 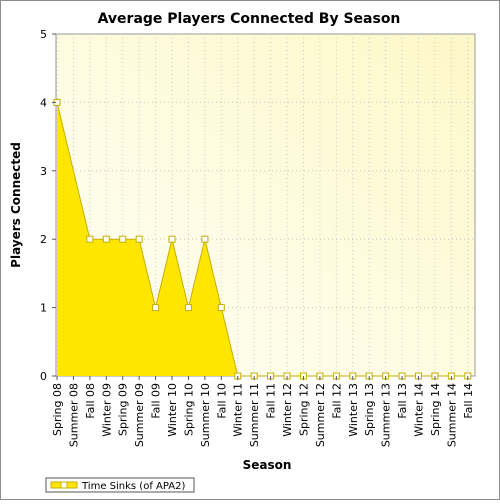 What do you see at coordinates (156, 401) in the screenshot?
I see `x-tick-label: Fall 09` at bounding box center [156, 401].